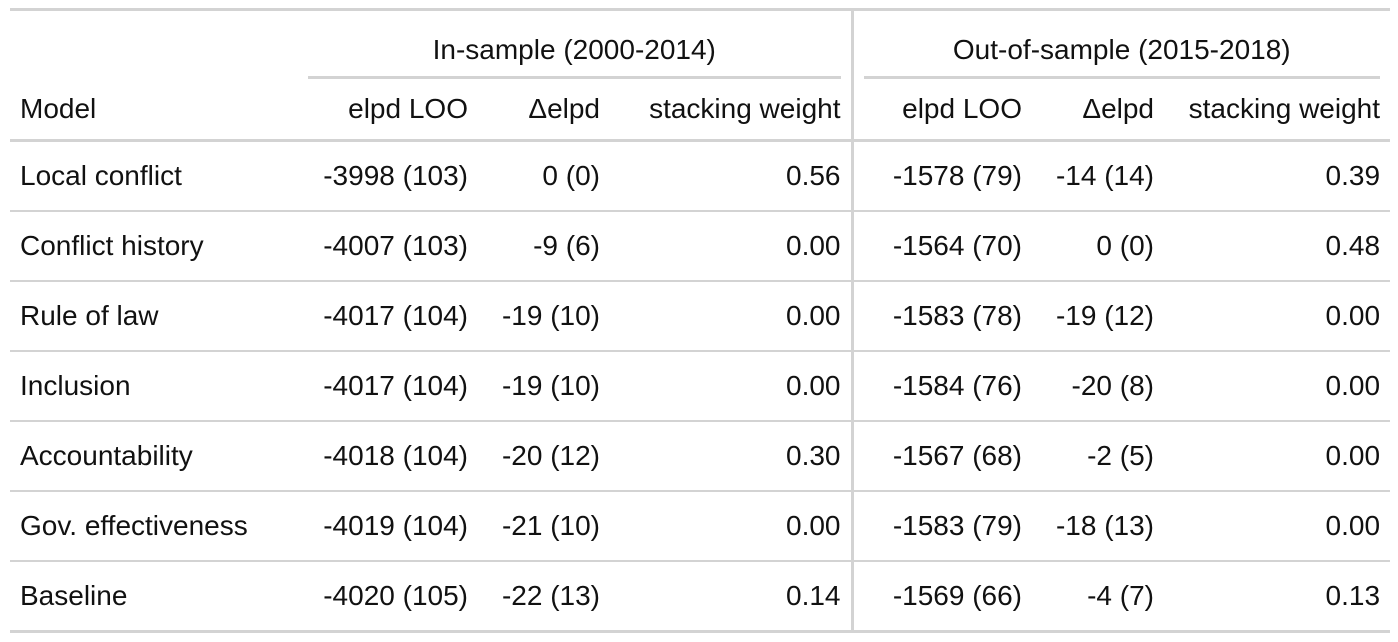 The image size is (1398, 642). What do you see at coordinates (1277, 245) in the screenshot?
I see `cell-out-weight: 0.48` at bounding box center [1277, 245].